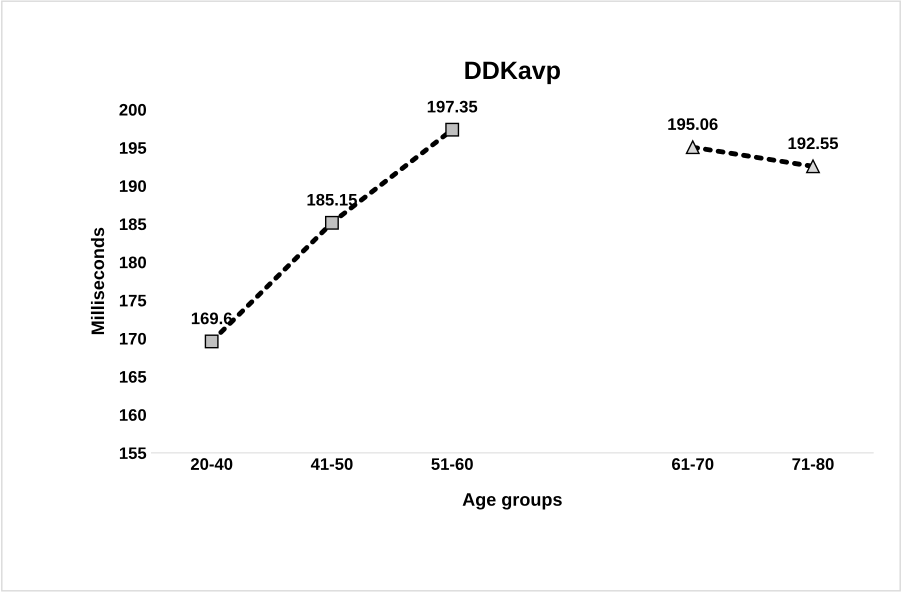 The width and height of the screenshot is (902, 592). Describe the element at coordinates (132, 110) in the screenshot. I see `y-tick-label: 200` at that location.